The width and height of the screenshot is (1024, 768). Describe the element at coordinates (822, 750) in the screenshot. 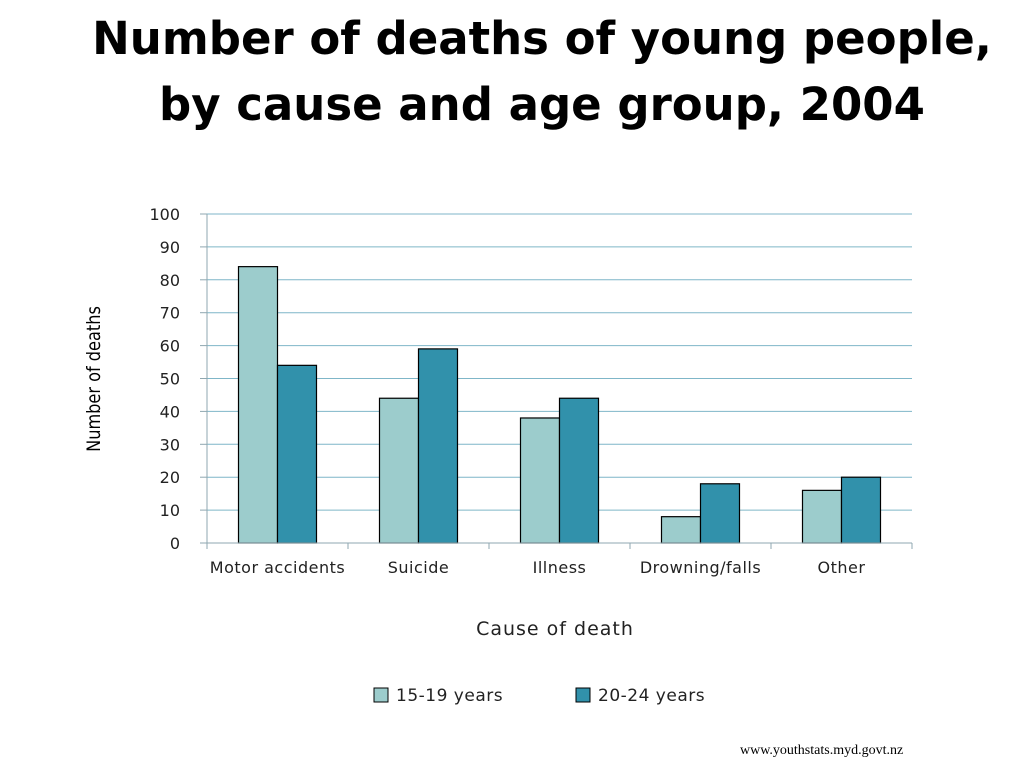

I see `source-credit: www.youthstats.myd.govt.nz` at that location.